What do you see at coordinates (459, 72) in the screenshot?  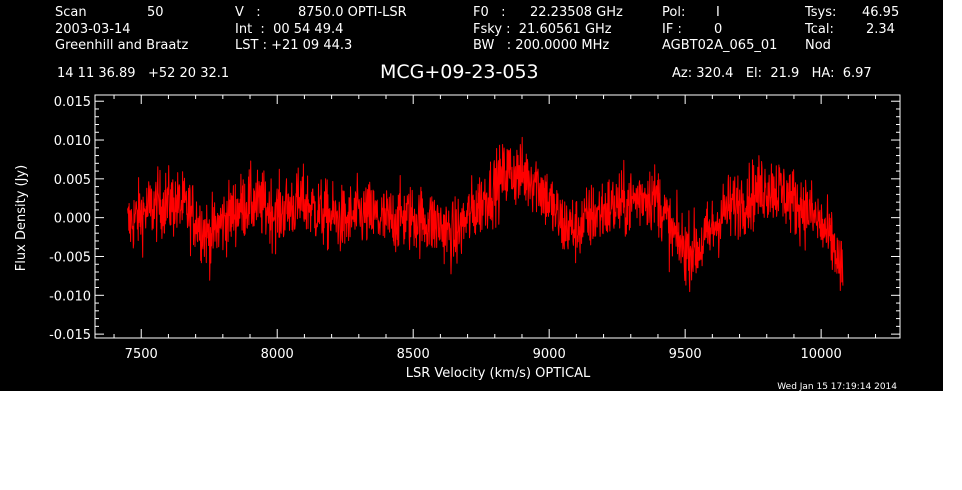 I see `source-name: MCG+09-23-053` at bounding box center [459, 72].